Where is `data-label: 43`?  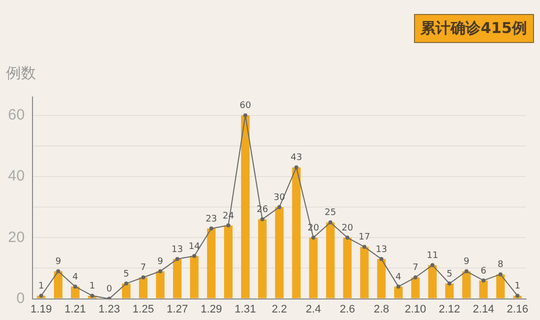
data-label: 43 is located at coordinates (296, 158).